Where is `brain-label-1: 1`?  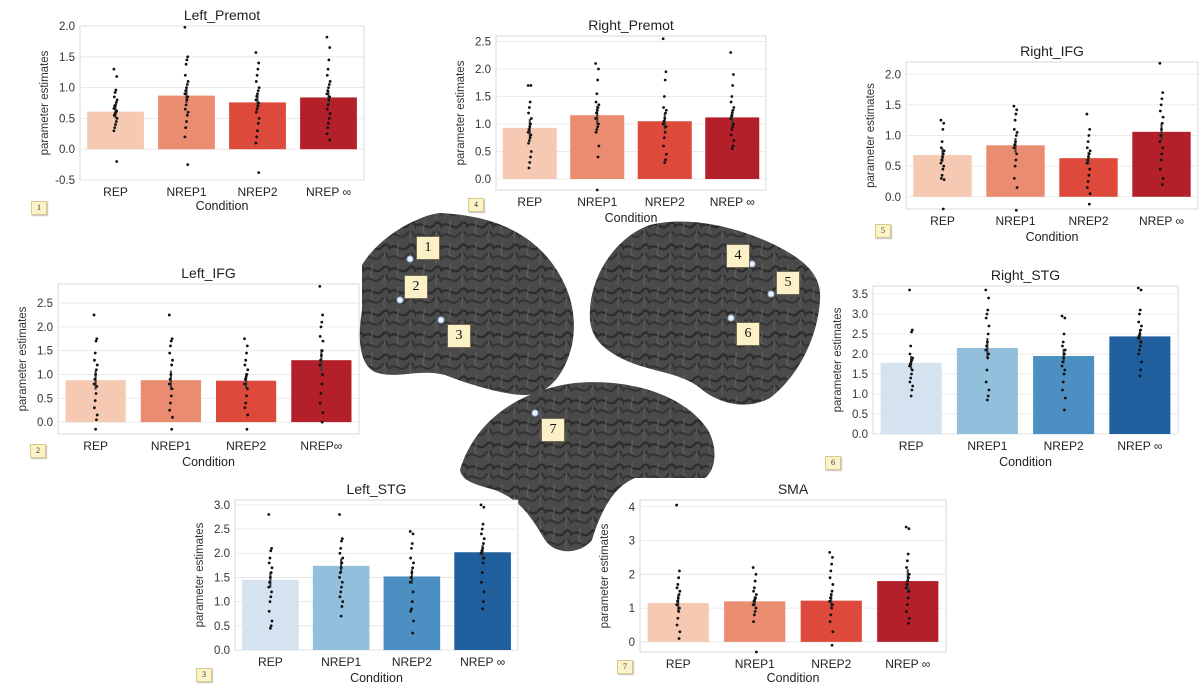 brain-label-1: 1 is located at coordinates (428, 248).